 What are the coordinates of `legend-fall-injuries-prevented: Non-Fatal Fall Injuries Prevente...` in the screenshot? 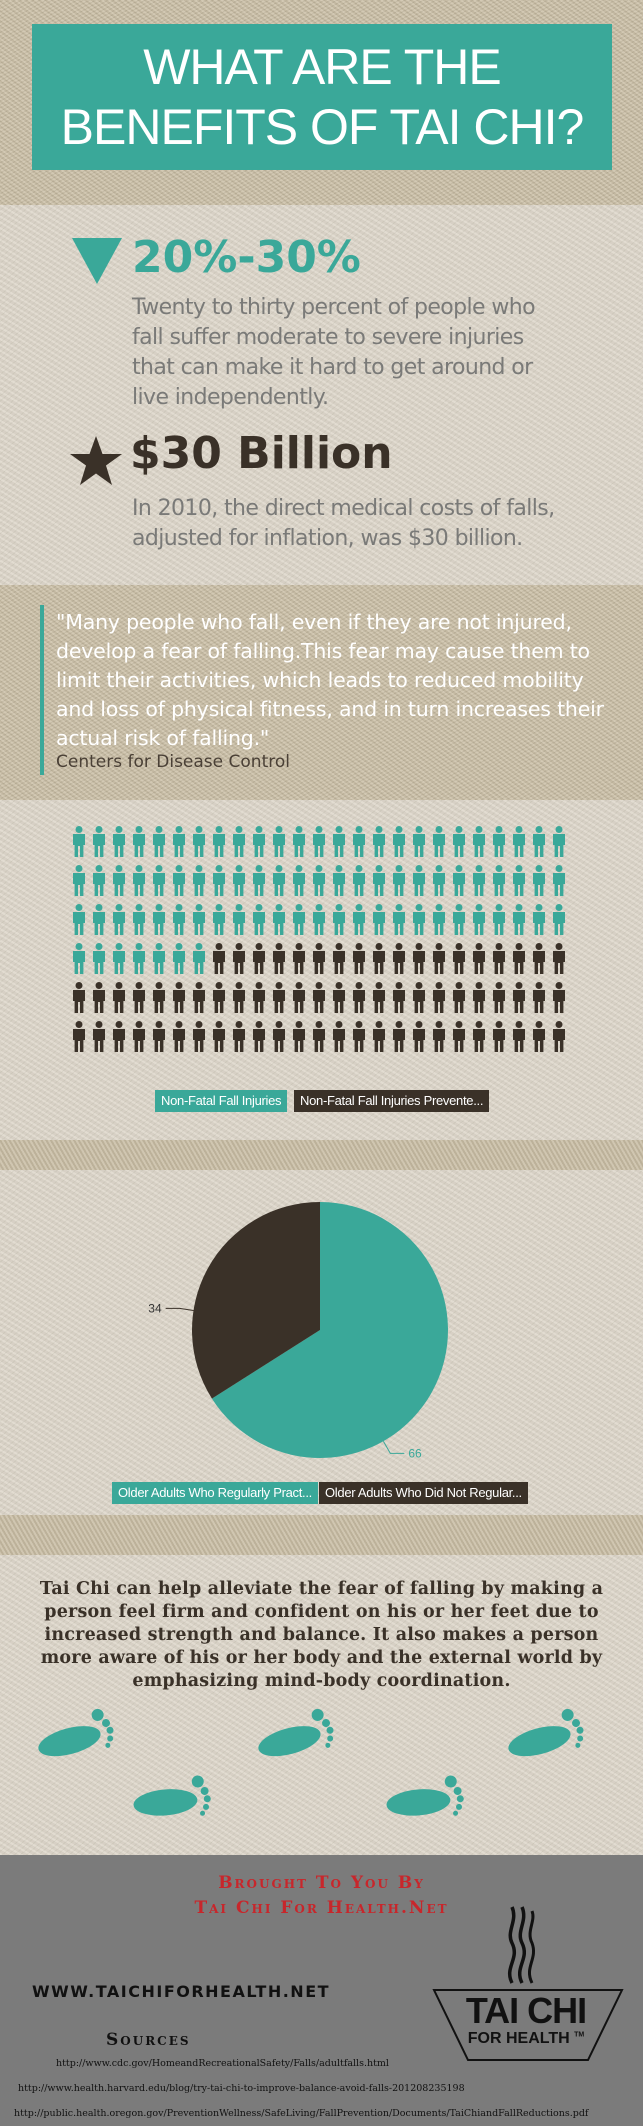 It's located at (392, 1101).